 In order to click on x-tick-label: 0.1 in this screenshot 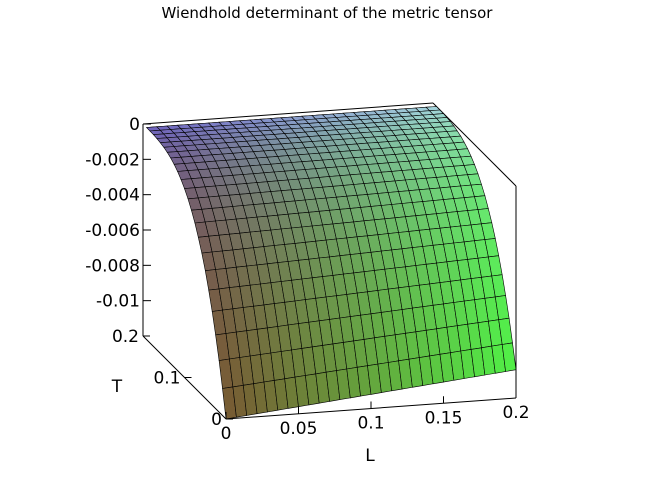, I will do `click(370, 424)`.